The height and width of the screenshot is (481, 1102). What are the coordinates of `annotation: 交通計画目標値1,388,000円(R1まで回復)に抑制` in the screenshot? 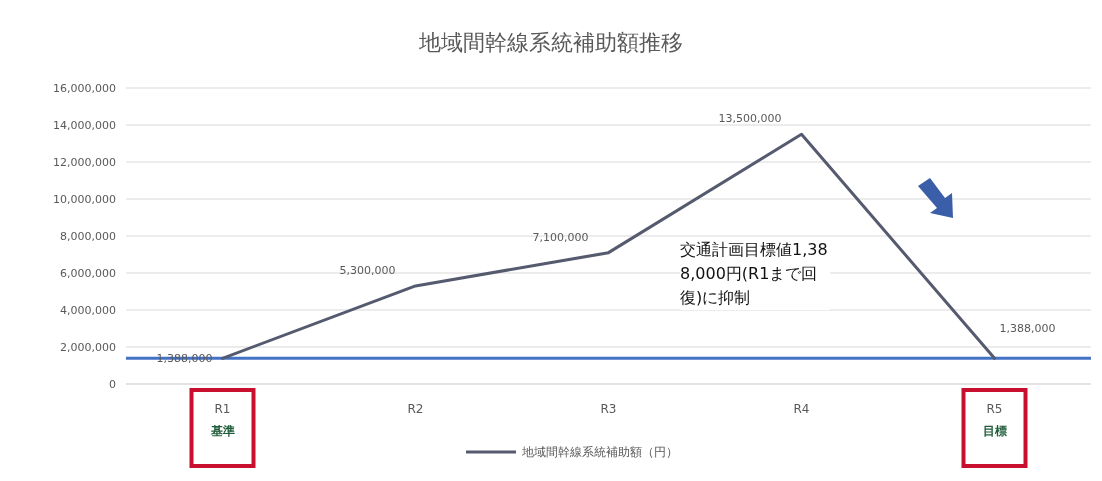 It's located at (755, 274).